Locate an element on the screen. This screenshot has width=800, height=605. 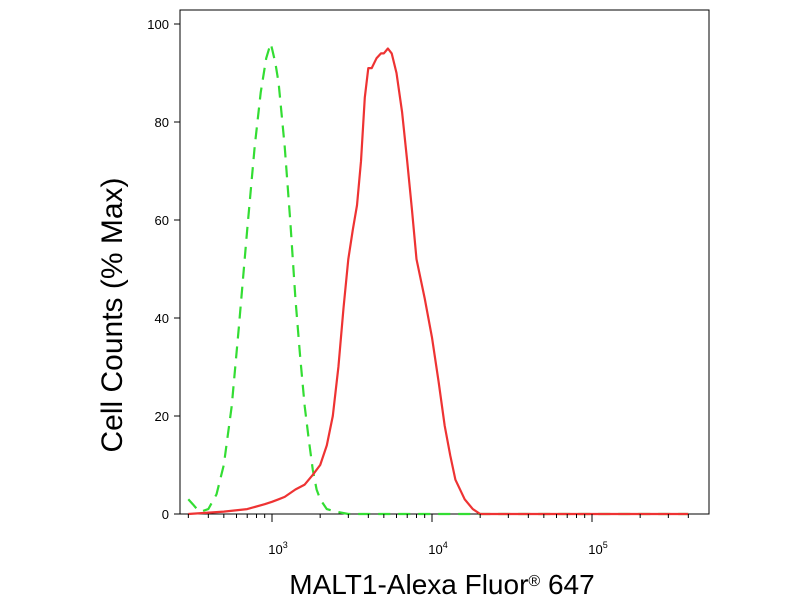
x-tick-label: 10³ is located at coordinates (277, 548).